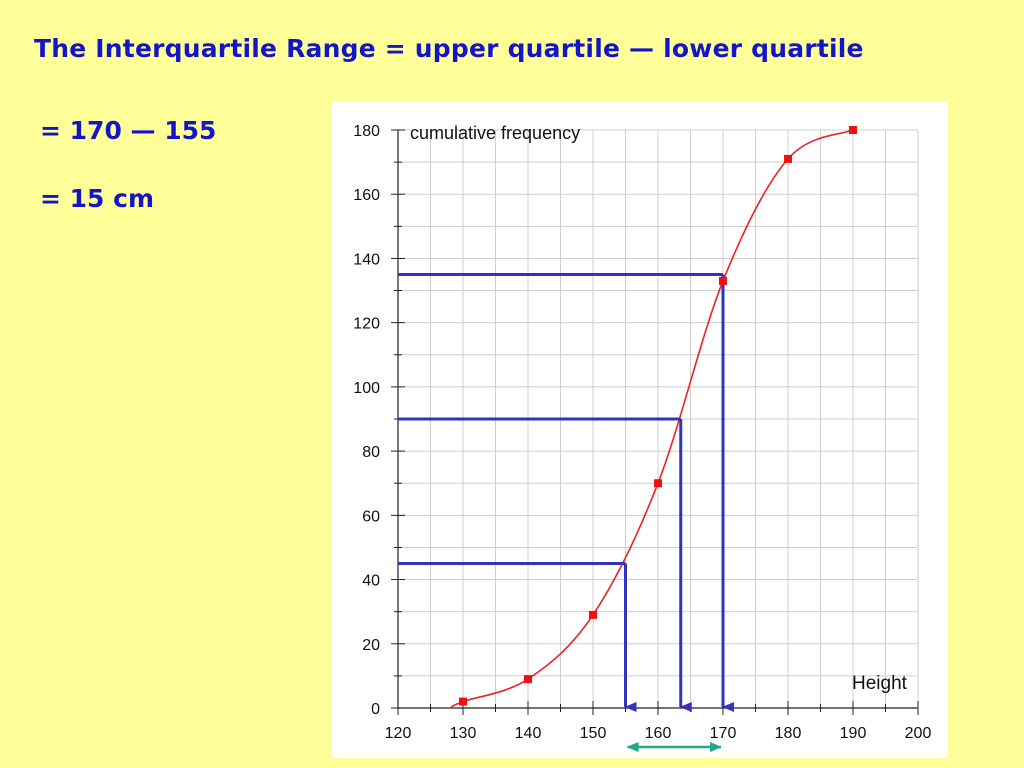  Describe the element at coordinates (371, 581) in the screenshot. I see `y-tick-label: 40` at that location.